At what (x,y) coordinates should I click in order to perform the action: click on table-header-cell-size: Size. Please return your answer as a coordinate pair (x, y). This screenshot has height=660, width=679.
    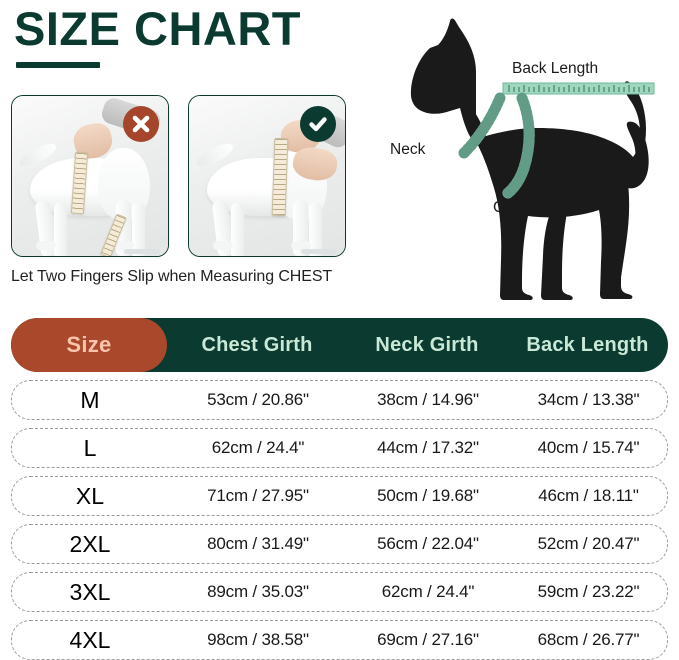
    Looking at the image, I should click on (89, 345).